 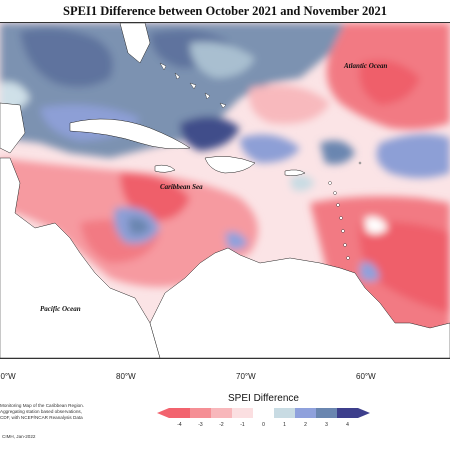 What do you see at coordinates (60, 309) in the screenshot?
I see `pacific-ocean-label: Pacific Ocean` at bounding box center [60, 309].